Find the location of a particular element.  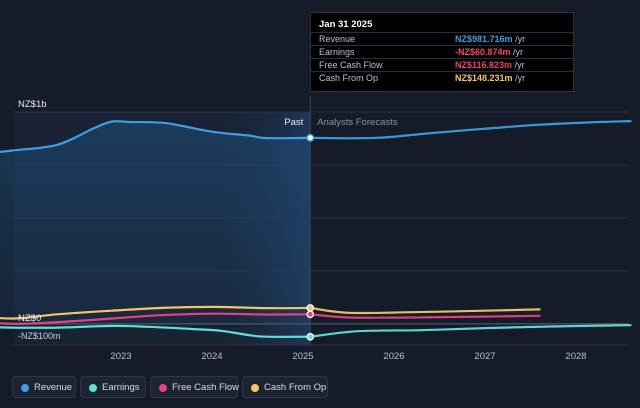

legend-label: Revenue is located at coordinates (53, 387).